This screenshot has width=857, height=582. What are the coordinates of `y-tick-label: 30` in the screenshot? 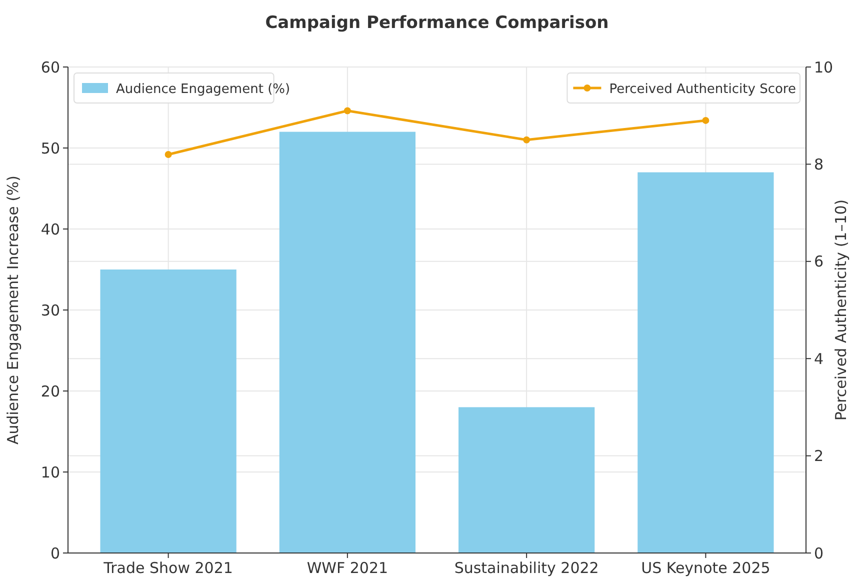 It's located at (50, 310).